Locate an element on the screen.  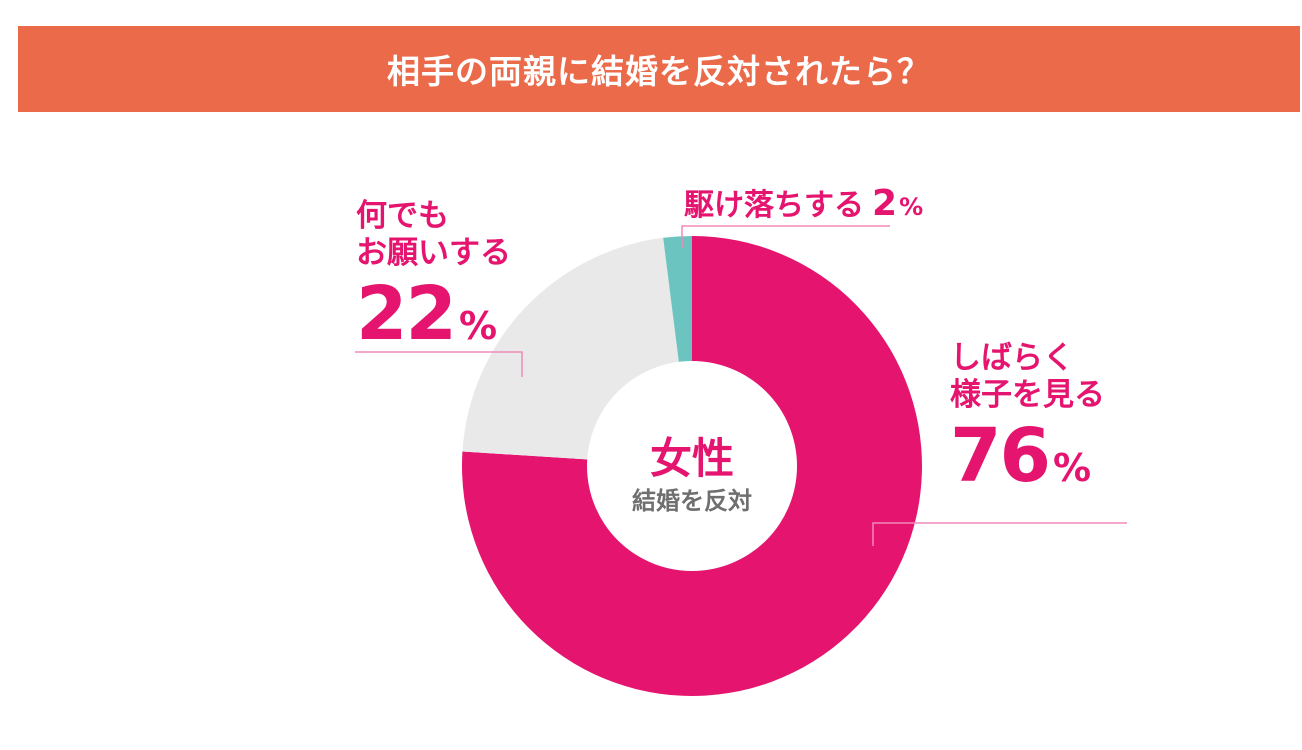
label-elope-name: 駆け落ちする is located at coordinates (774, 205).